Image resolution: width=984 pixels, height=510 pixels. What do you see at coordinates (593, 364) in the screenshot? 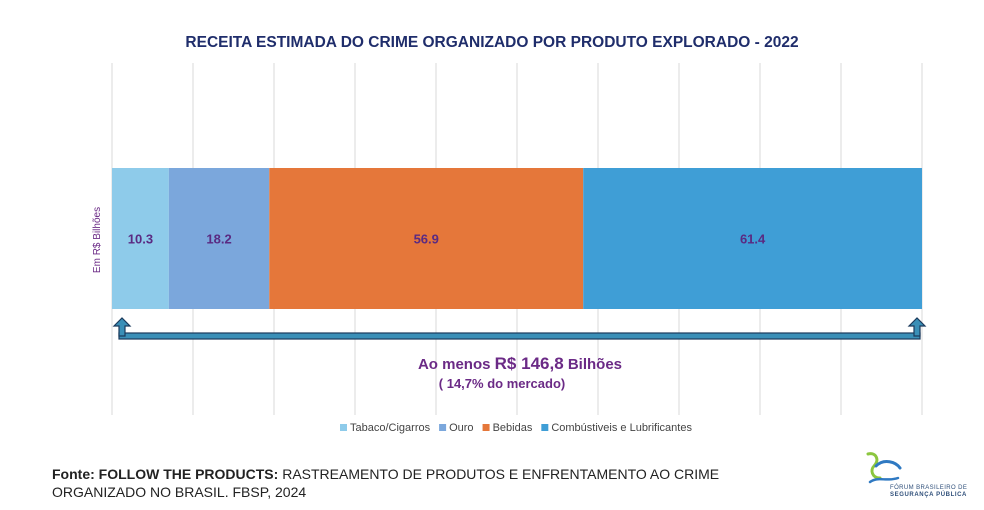
I see `total-annotation-suffix: Bilhões` at bounding box center [593, 364].